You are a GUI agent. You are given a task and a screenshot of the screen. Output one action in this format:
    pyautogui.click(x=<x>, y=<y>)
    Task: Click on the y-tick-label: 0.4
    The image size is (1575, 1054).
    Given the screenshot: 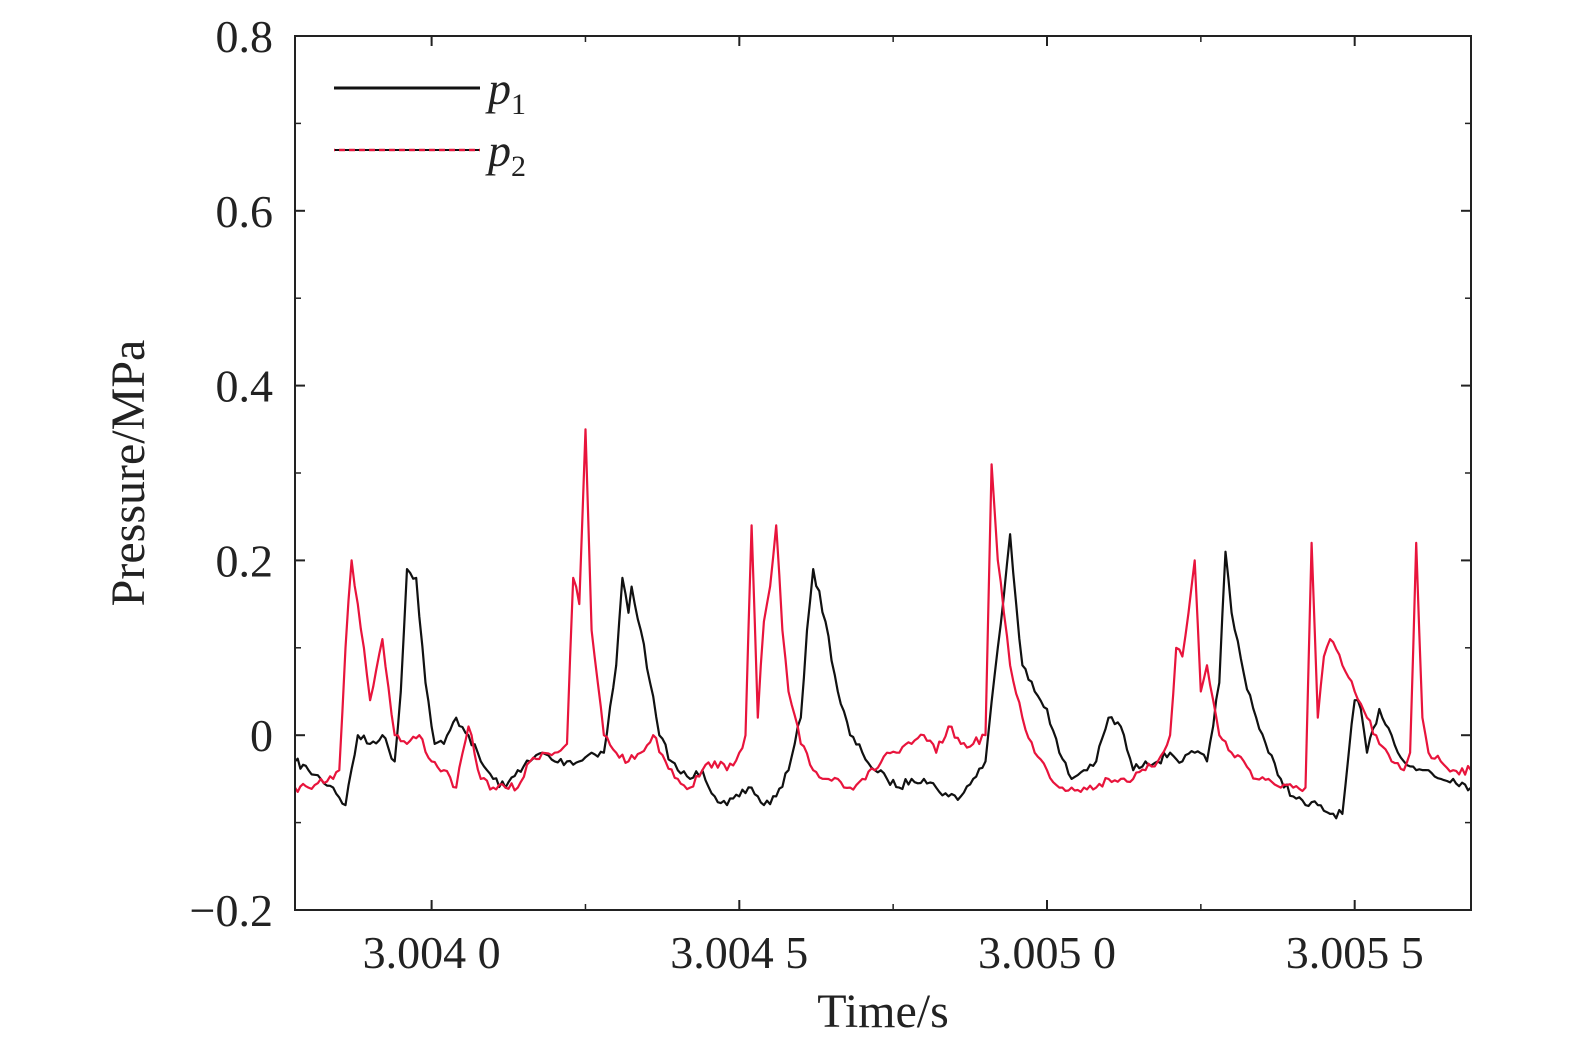 What is the action you would take?
    pyautogui.click(x=245, y=386)
    